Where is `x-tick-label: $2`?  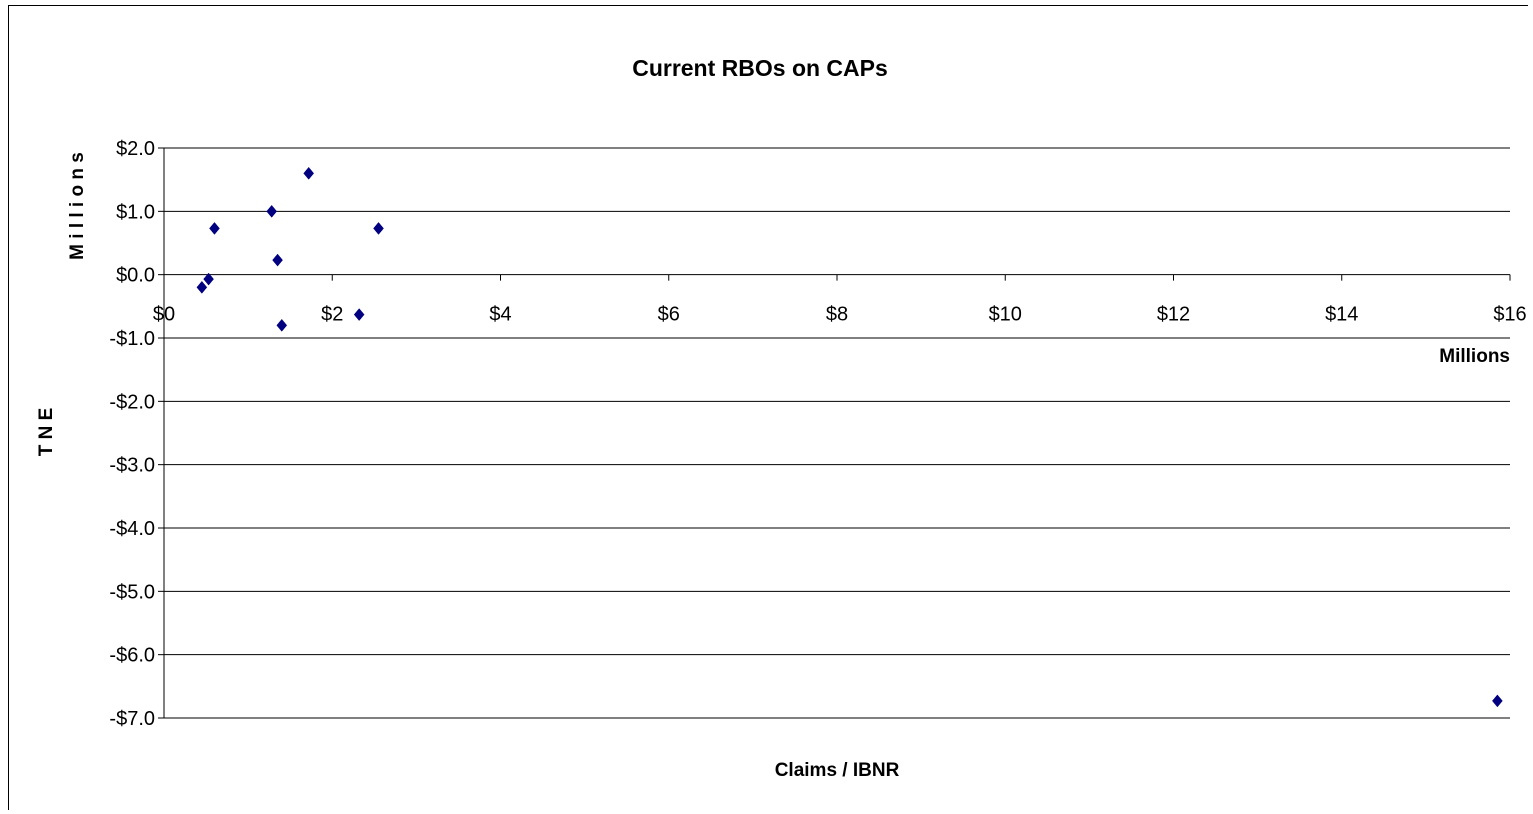
x-tick-label: $2 is located at coordinates (332, 315).